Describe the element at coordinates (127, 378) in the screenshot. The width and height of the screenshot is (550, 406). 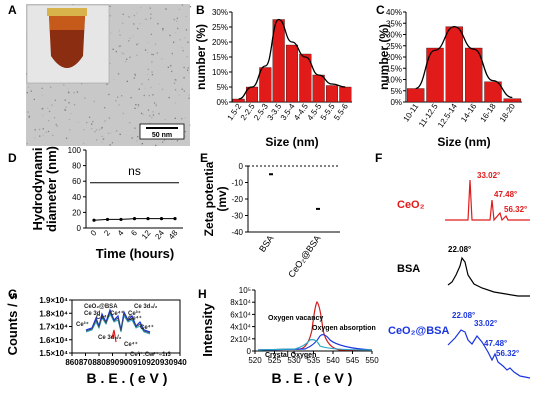
I see `x-axis-label: B . E . ( e V )` at that location.